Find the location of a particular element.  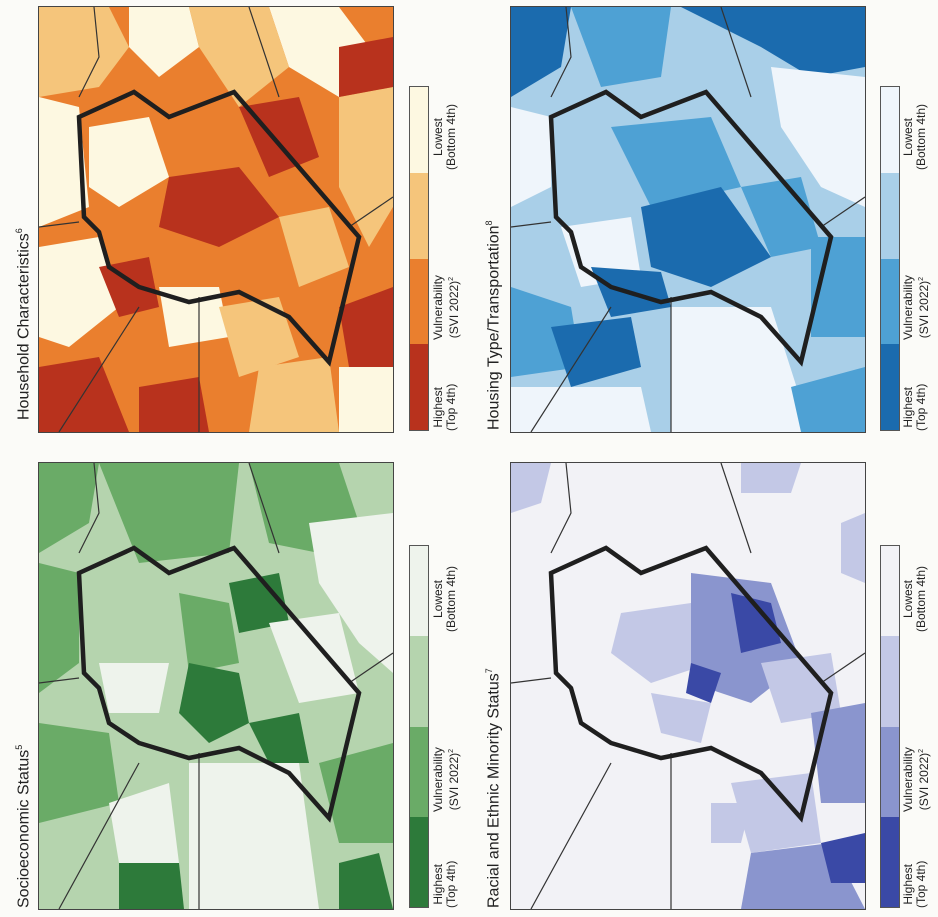

panel-title: Housing Type/Transportation8 is located at coordinates (493, 325).